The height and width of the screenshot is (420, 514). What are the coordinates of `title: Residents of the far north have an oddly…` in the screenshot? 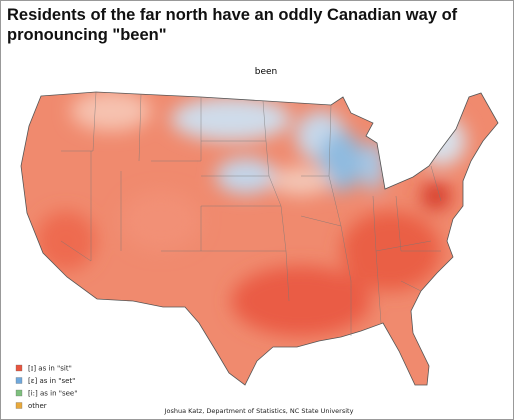 It's located at (232, 25).